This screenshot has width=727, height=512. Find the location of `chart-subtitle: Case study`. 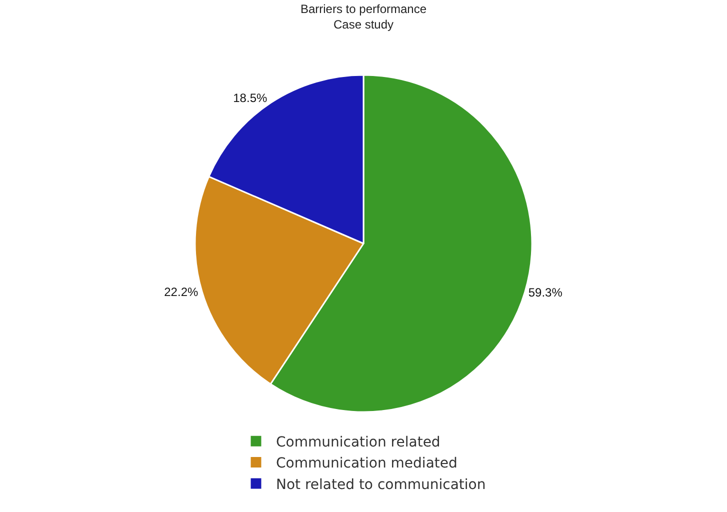

chart-subtitle: Case study is located at coordinates (363, 24).